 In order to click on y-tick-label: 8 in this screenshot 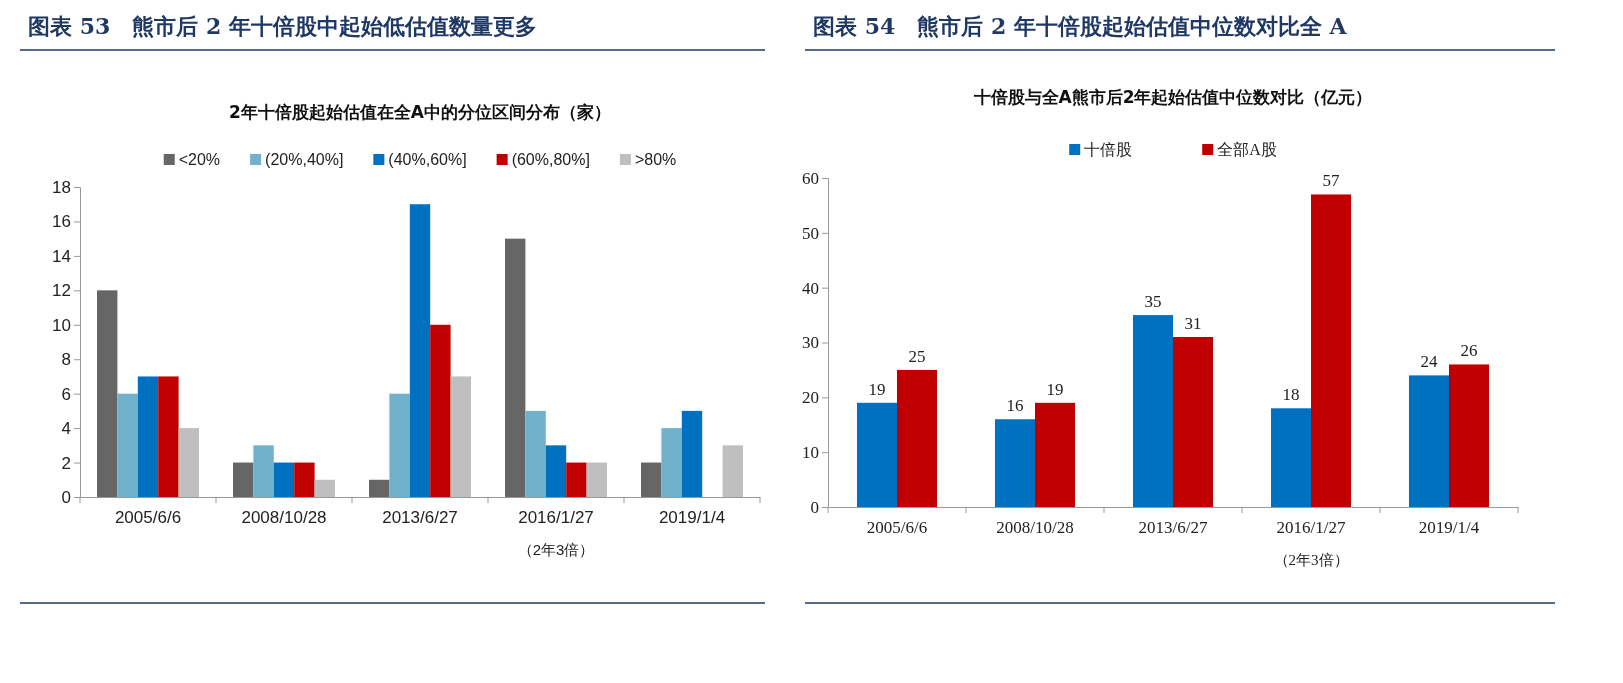, I will do `click(66, 360)`.